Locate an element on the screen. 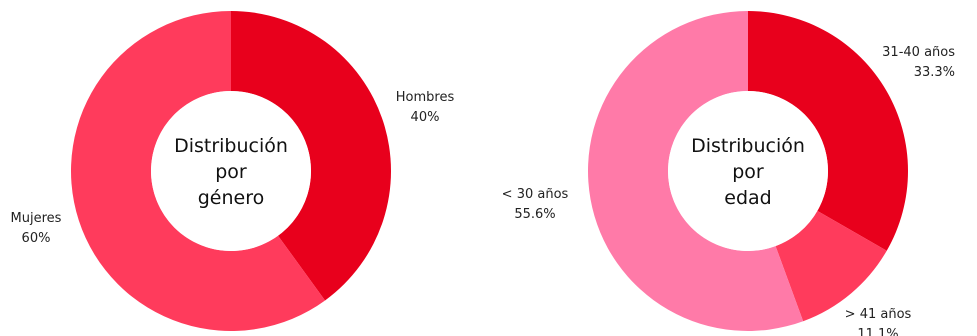  slice-value-label: 11.1% is located at coordinates (877, 331).